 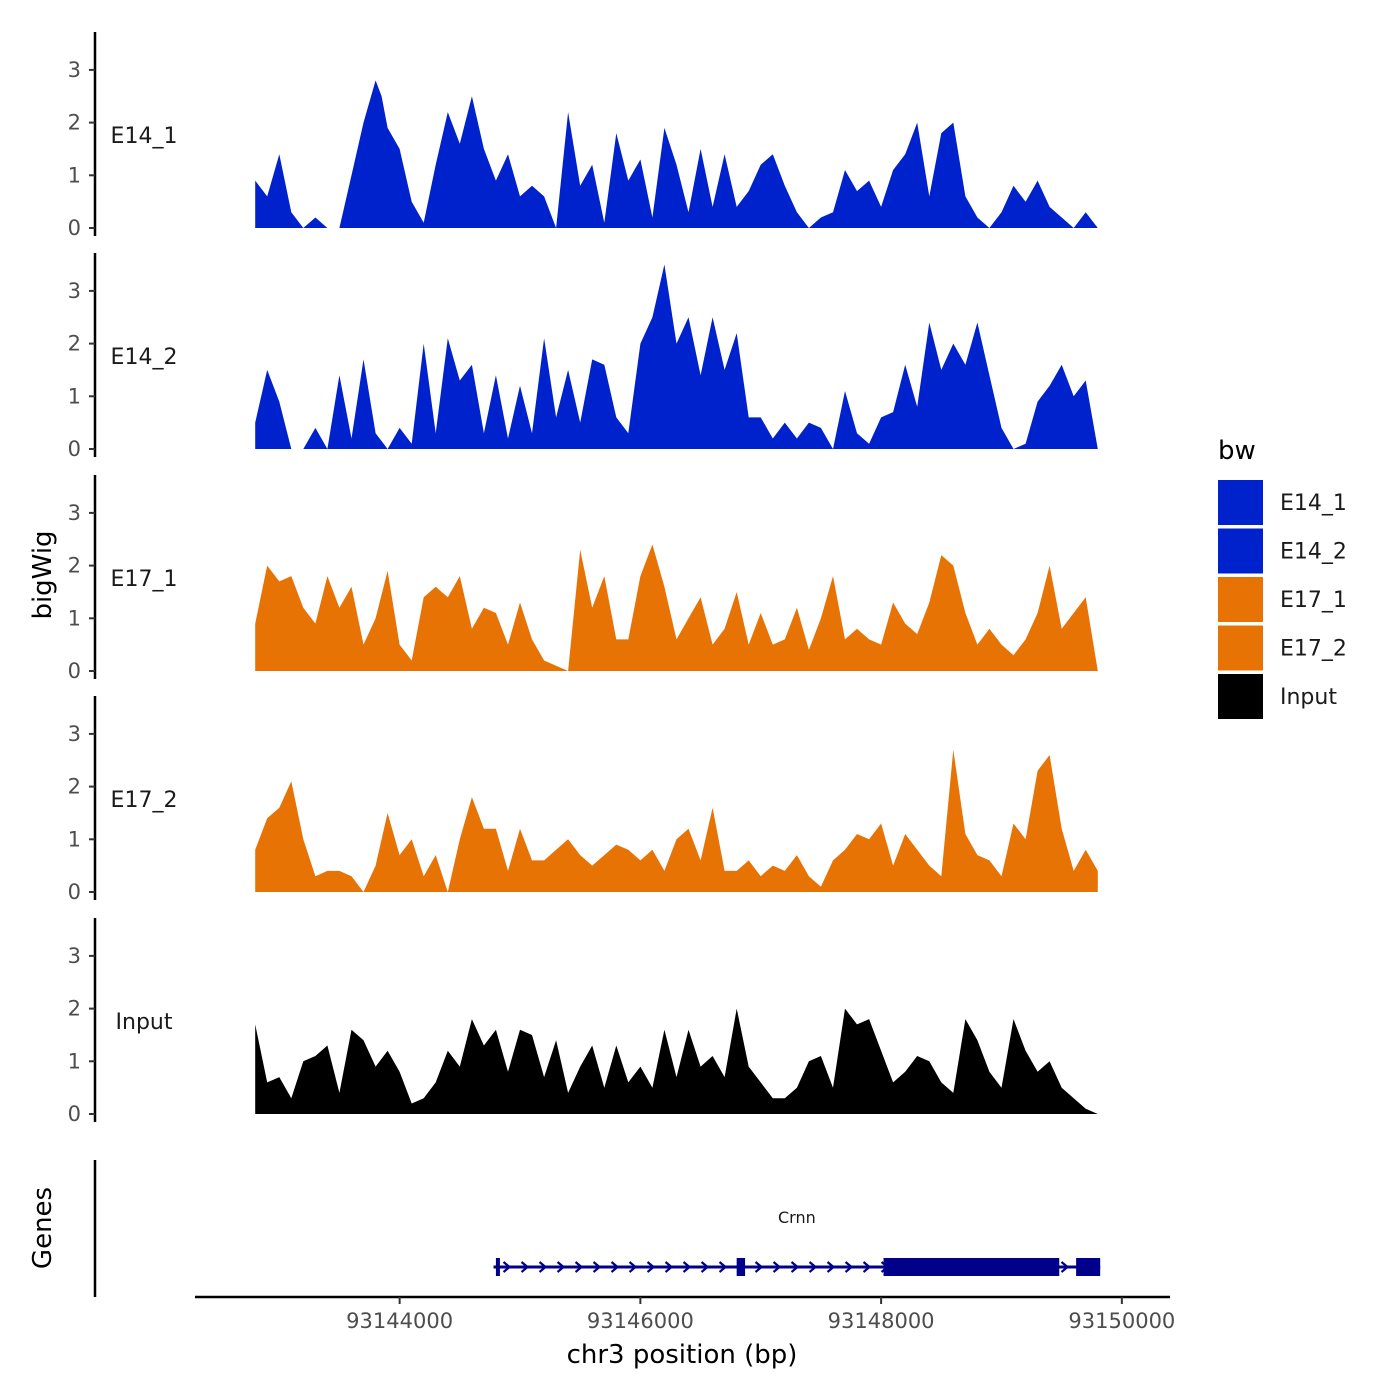 What do you see at coordinates (399, 1321) in the screenshot?
I see `x-tick-label: 93144000` at bounding box center [399, 1321].